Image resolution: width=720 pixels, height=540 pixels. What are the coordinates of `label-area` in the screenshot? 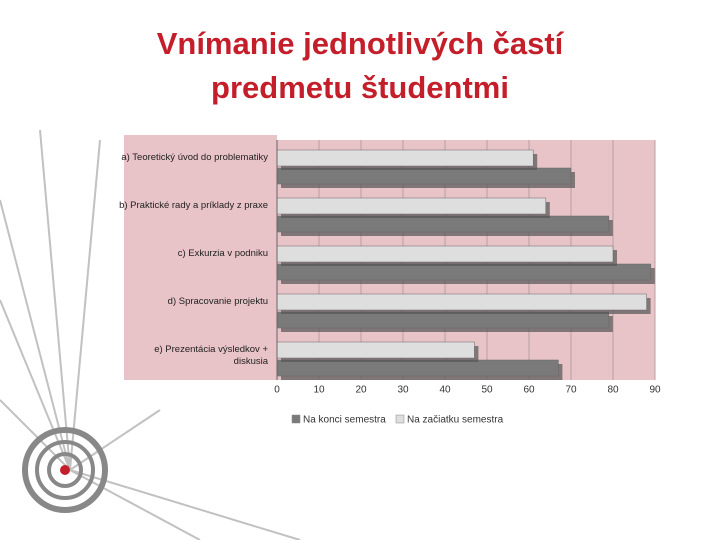 It's located at (200, 257).